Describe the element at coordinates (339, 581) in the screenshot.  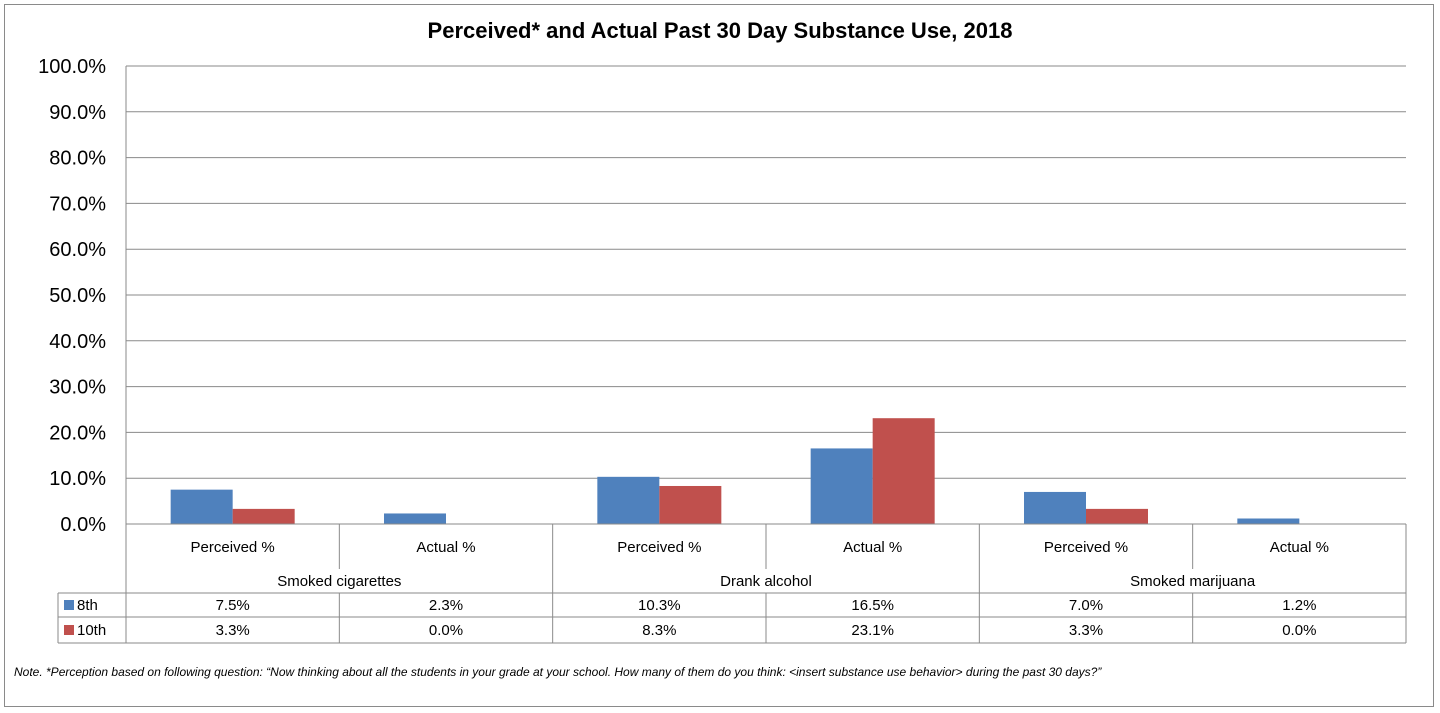
I see `group-label: Smoked cigarettes` at that location.